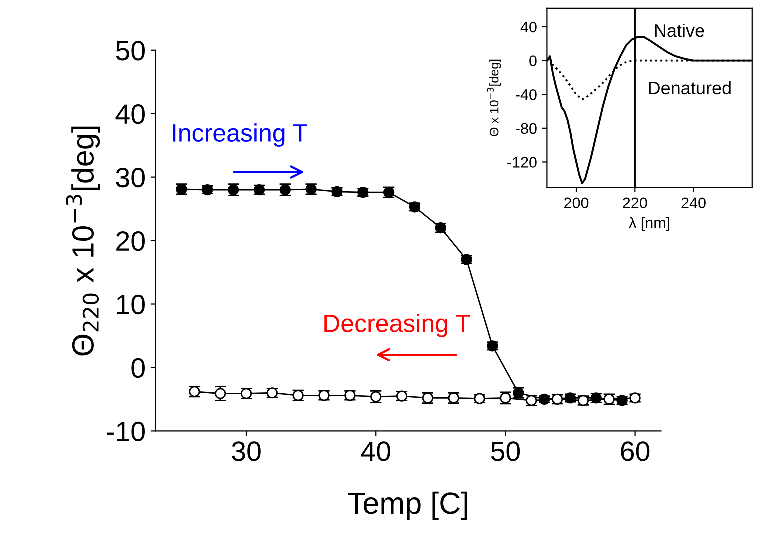  I want to click on y-tick-label: -80, so click(526, 128).